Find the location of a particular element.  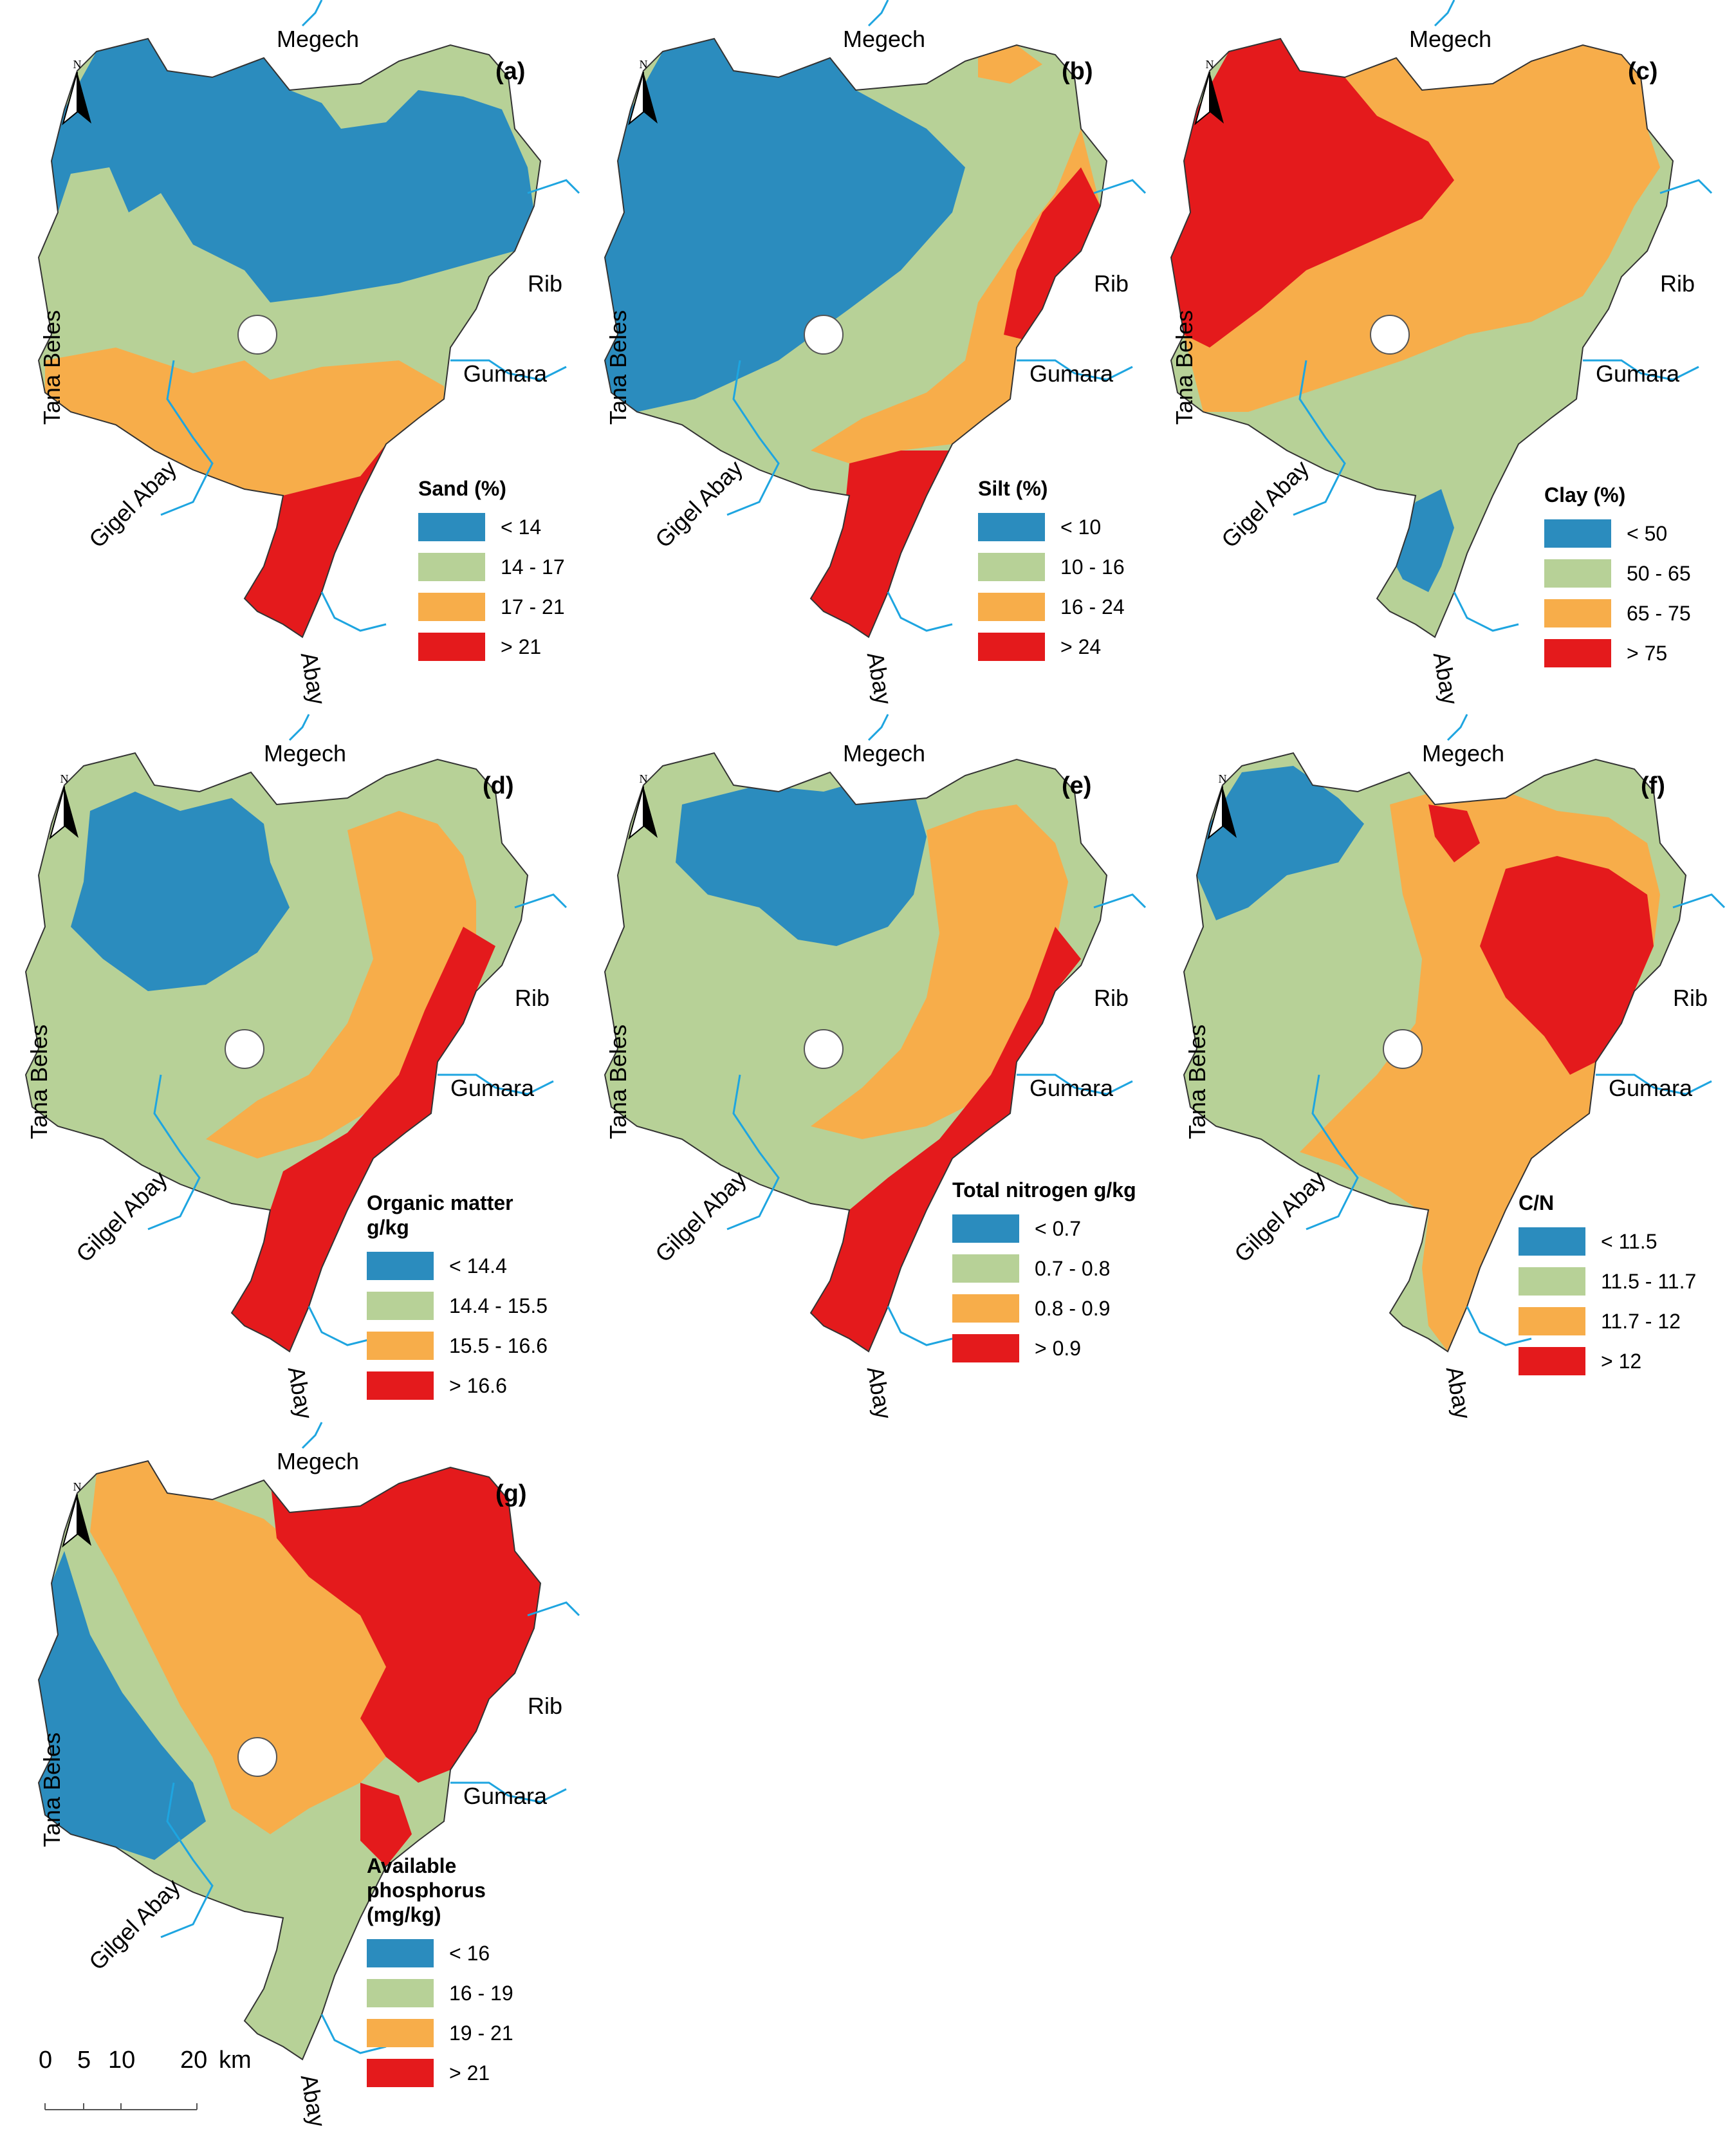

scale-tick-5: 5 is located at coordinates (84, 2060).